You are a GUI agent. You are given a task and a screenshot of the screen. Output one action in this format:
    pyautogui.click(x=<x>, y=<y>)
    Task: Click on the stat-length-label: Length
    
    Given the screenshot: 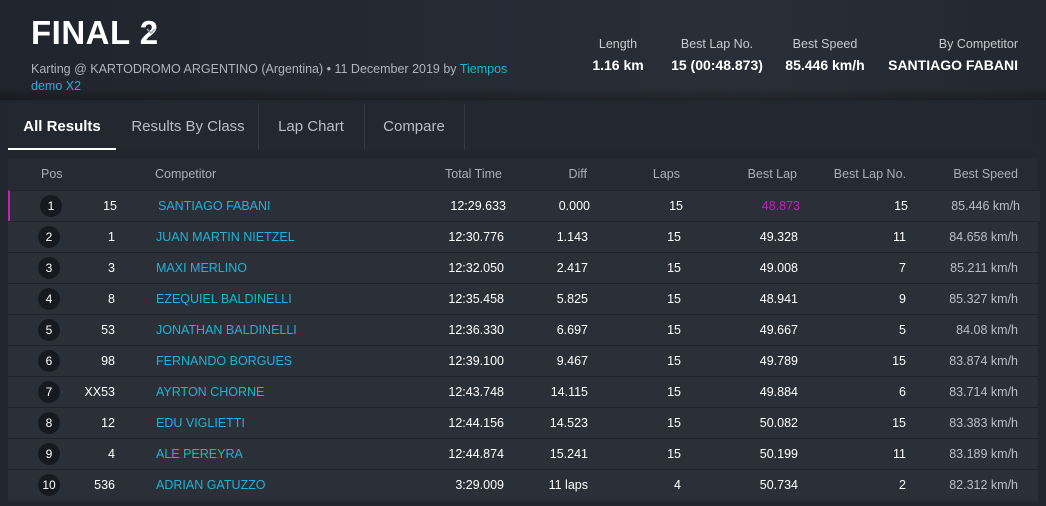 What is the action you would take?
    pyautogui.click(x=618, y=44)
    